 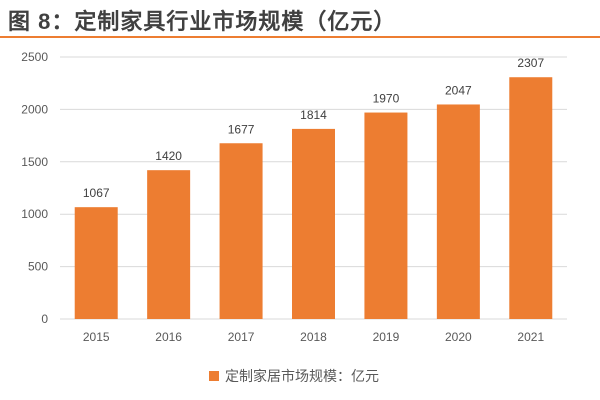 I want to click on y-tick-label: 500, so click(x=38, y=267).